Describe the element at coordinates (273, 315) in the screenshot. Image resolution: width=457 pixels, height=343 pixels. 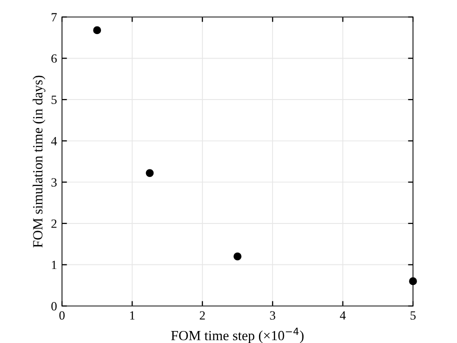
I see `x-tick-label: 3` at that location.